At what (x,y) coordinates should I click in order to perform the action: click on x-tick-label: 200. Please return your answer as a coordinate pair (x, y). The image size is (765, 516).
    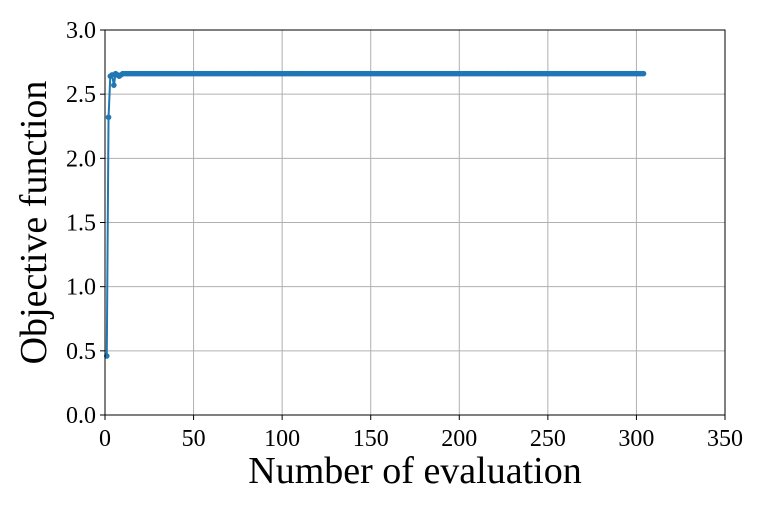
    Looking at the image, I should click on (459, 439).